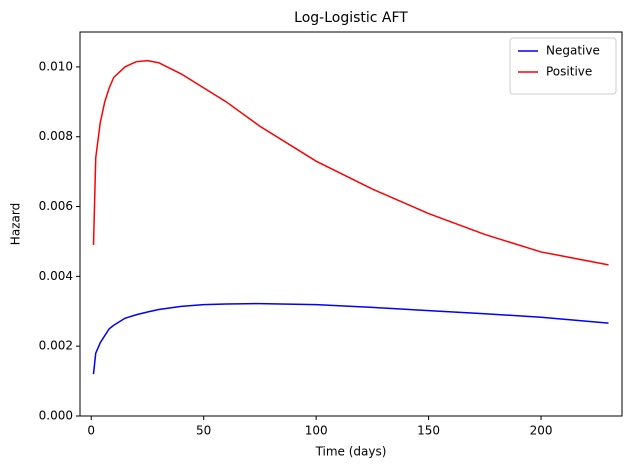  Describe the element at coordinates (569, 72) in the screenshot. I see `legend-label: Positive` at that location.